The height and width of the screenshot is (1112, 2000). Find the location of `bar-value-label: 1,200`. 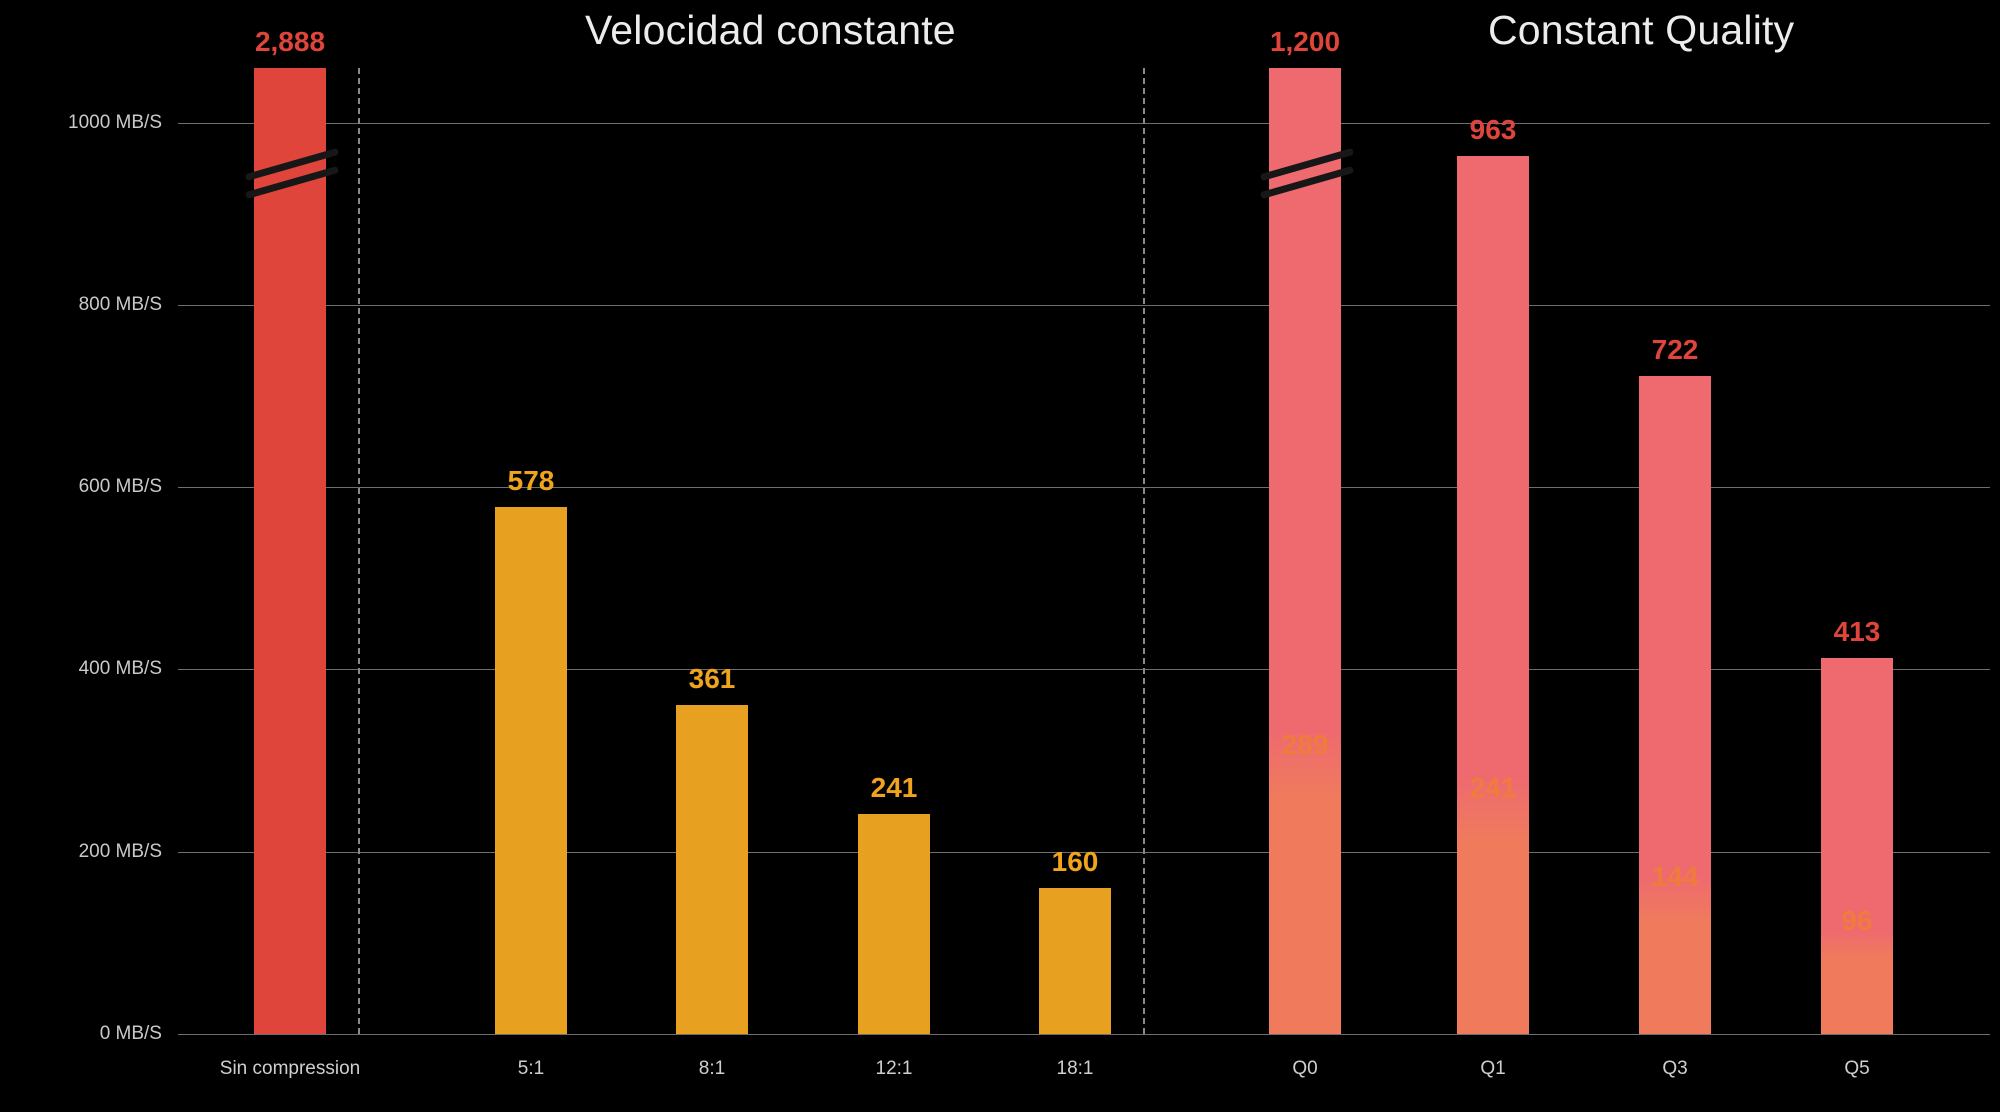

bar-value-label: 1,200 is located at coordinates (1305, 41).